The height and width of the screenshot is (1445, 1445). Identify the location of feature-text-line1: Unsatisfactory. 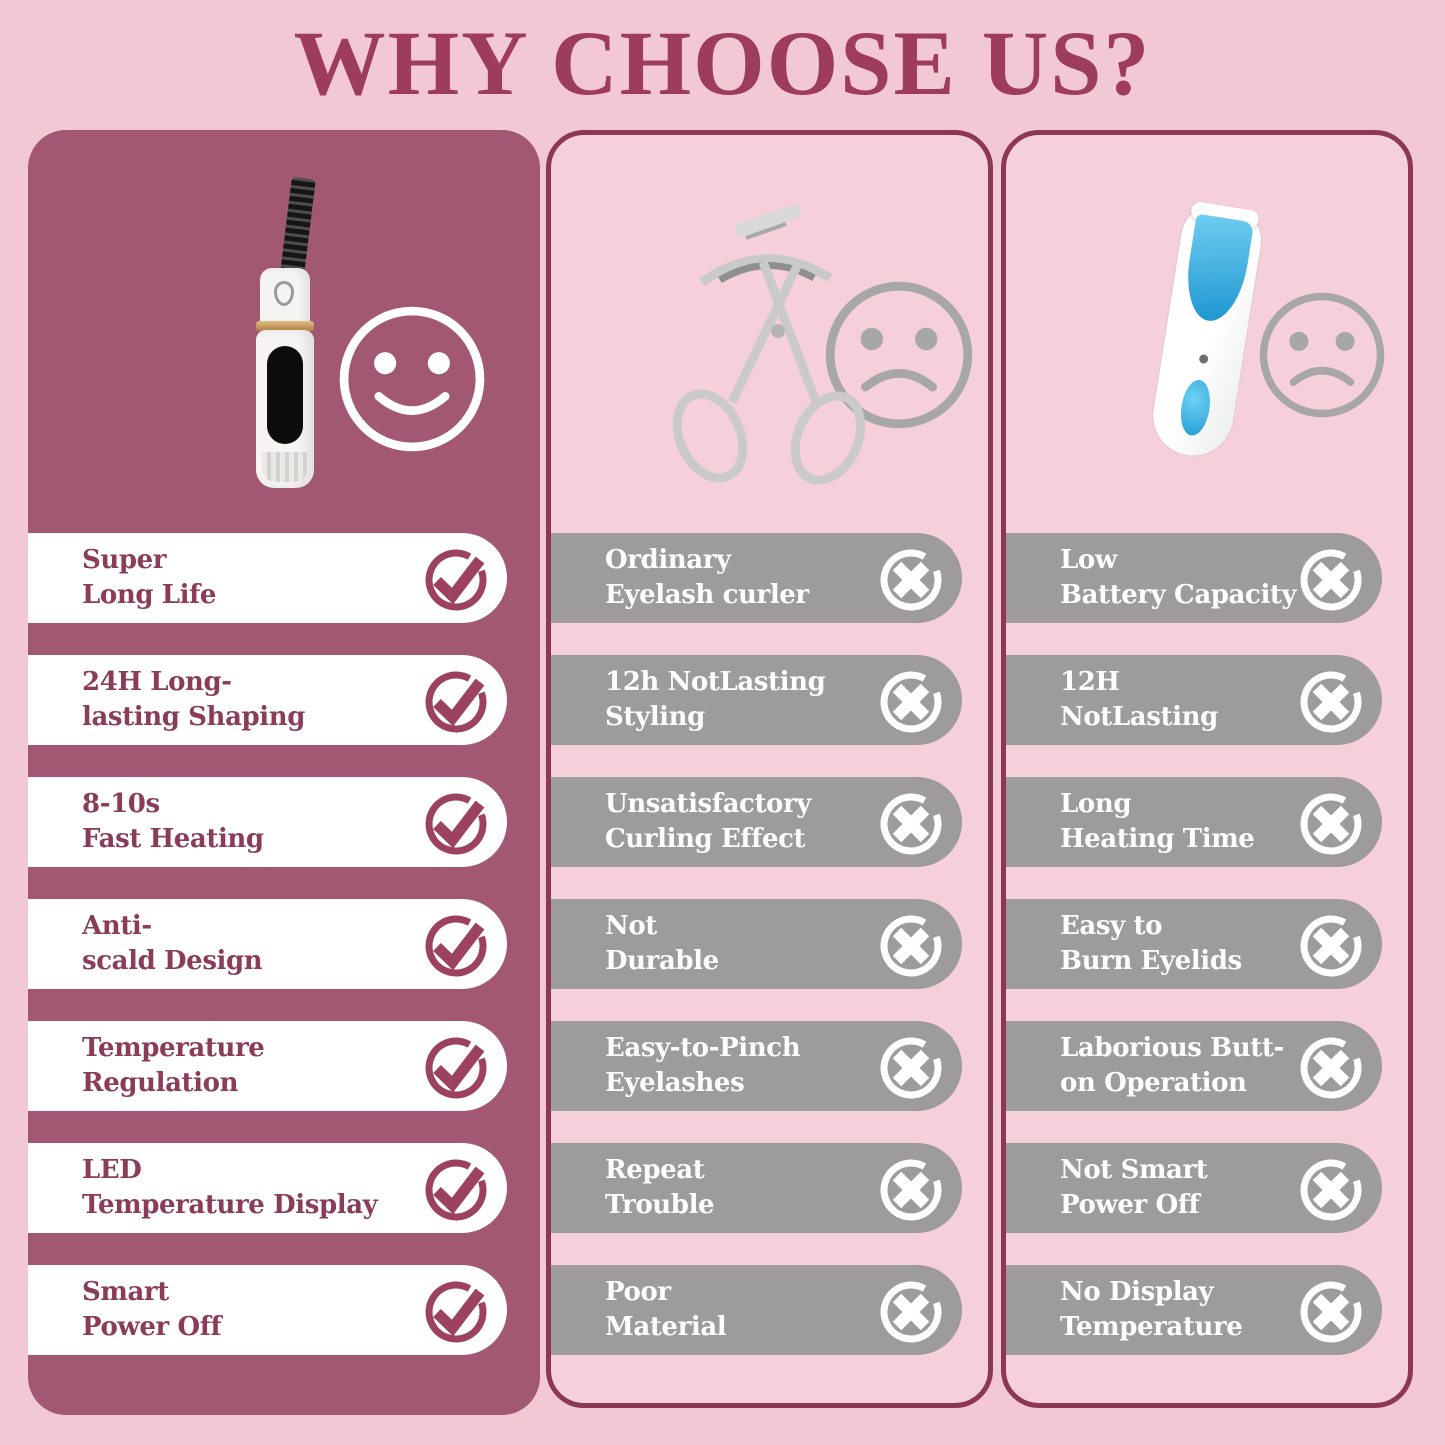
(708, 804).